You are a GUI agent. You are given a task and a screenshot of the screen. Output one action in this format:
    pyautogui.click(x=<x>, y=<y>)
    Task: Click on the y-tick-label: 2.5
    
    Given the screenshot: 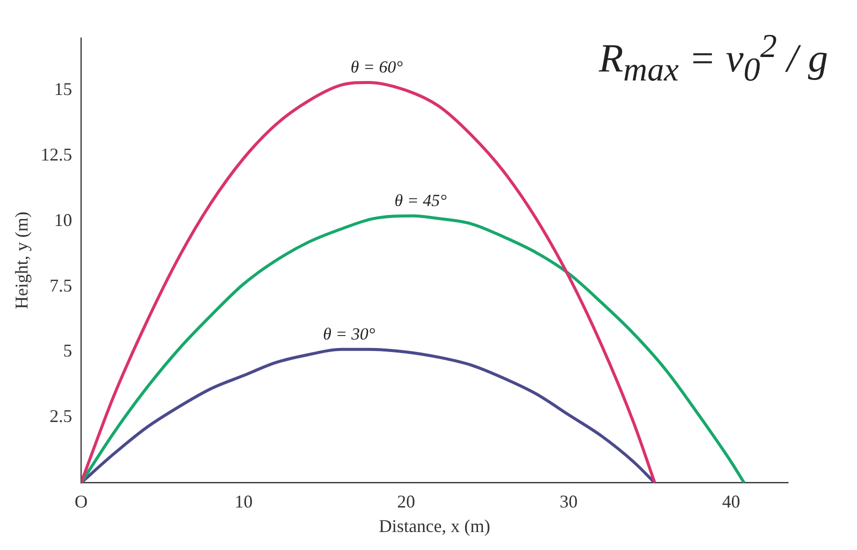 What is the action you would take?
    pyautogui.click(x=61, y=416)
    